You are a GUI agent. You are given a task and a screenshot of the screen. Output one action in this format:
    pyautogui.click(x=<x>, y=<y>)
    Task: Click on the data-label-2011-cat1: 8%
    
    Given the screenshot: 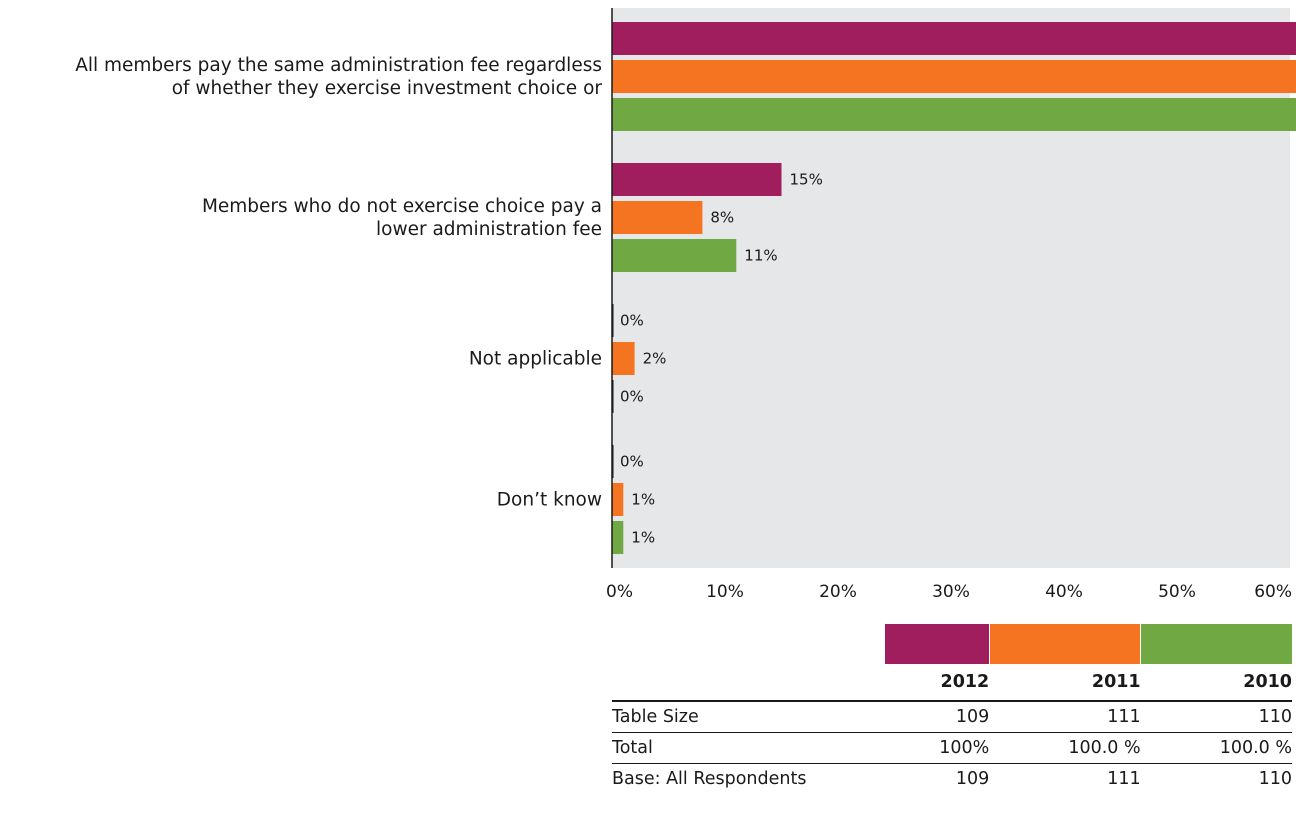 What is the action you would take?
    pyautogui.click(x=722, y=218)
    